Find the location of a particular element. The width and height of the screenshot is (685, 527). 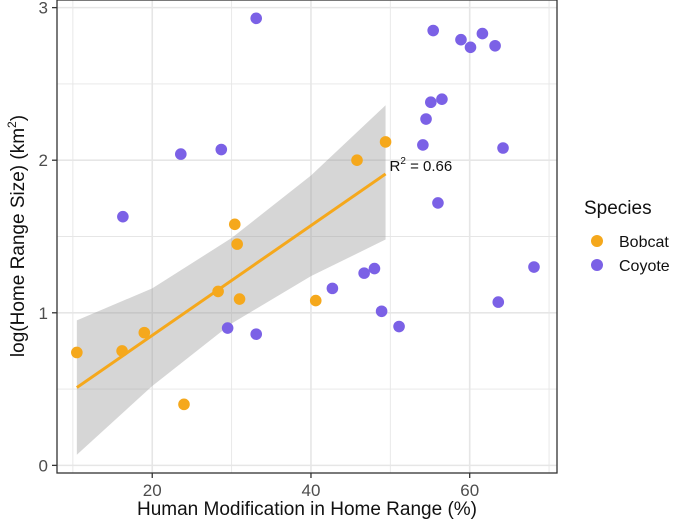

y-axis-title-main: log(Home Range Size) (km is located at coordinates (18, 242).